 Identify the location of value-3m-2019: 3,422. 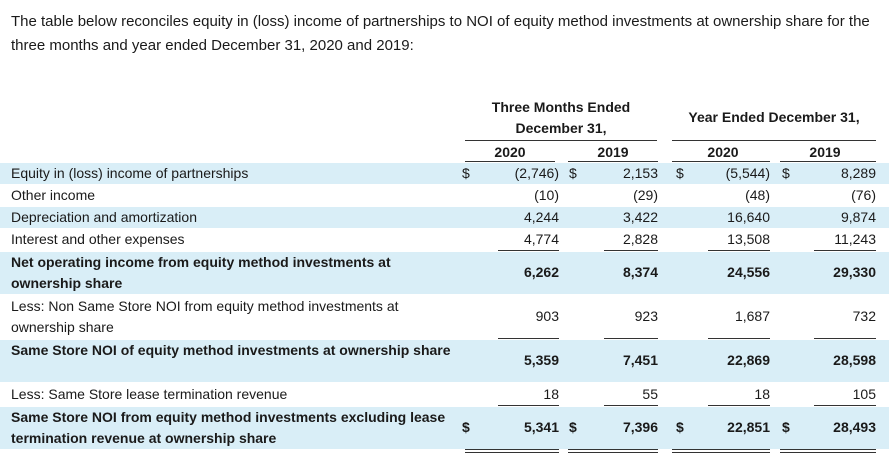
(640, 217).